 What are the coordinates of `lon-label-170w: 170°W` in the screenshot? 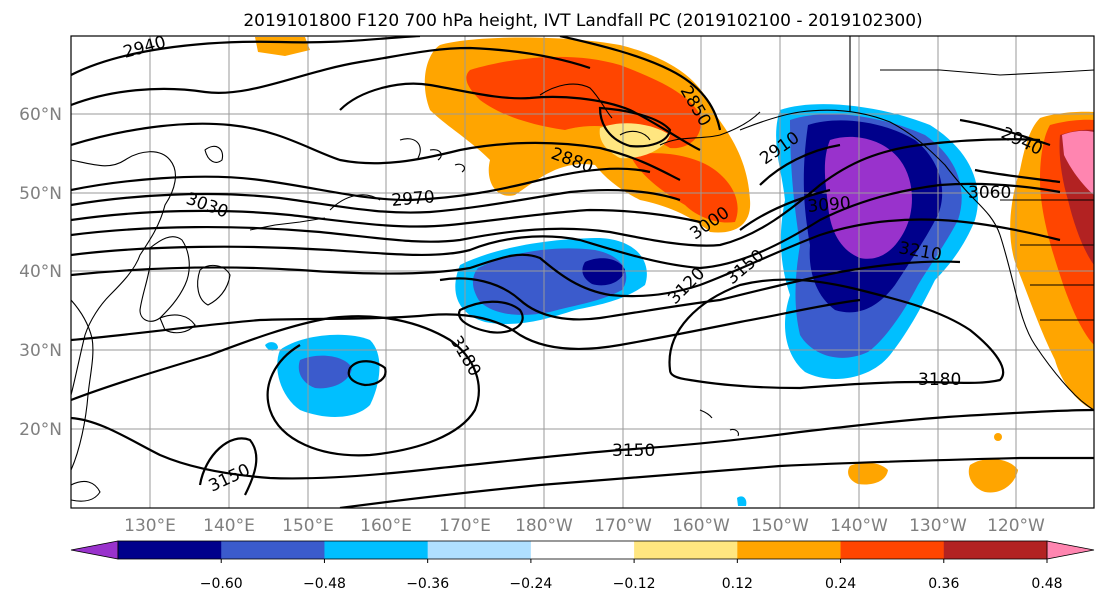 It's located at (623, 526).